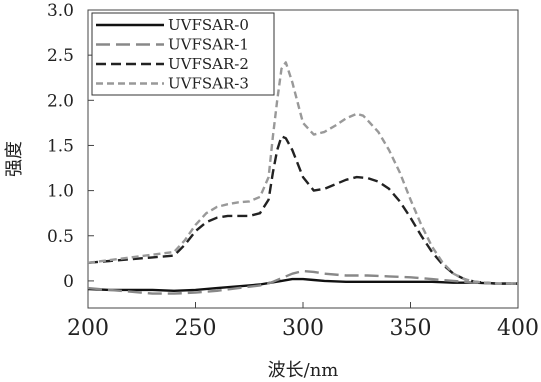  Describe the element at coordinates (60, 237) in the screenshot. I see `y-tick-label: 0.5` at that location.